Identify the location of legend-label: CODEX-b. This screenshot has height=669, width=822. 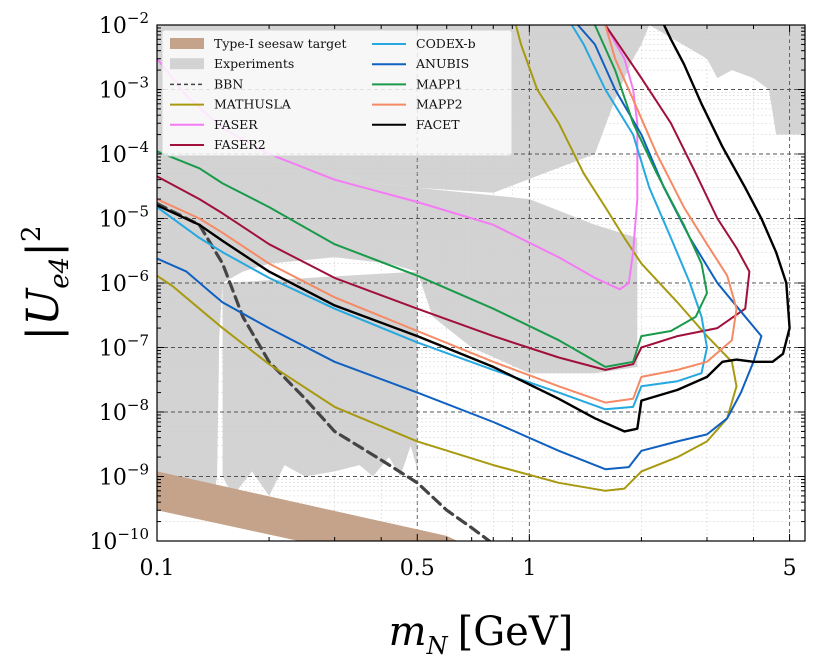
(446, 43).